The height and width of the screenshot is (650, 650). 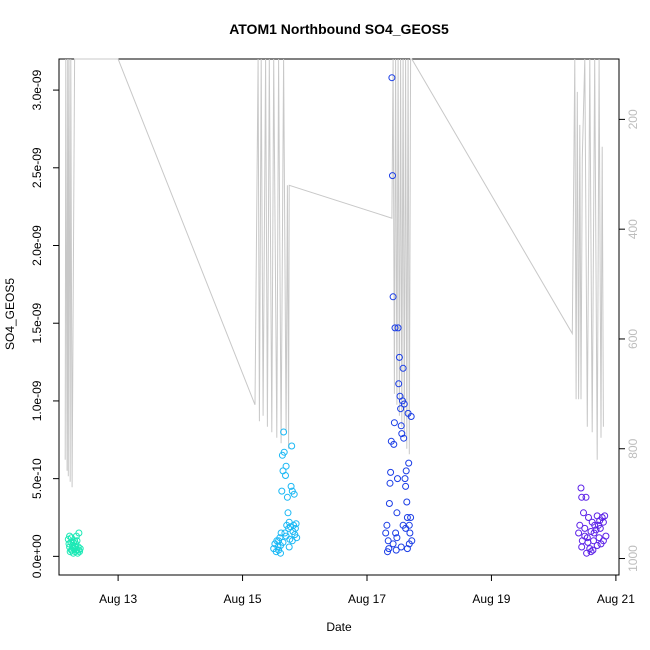 What do you see at coordinates (616, 599) in the screenshot?
I see `x-tick-label: Aug 21` at bounding box center [616, 599].